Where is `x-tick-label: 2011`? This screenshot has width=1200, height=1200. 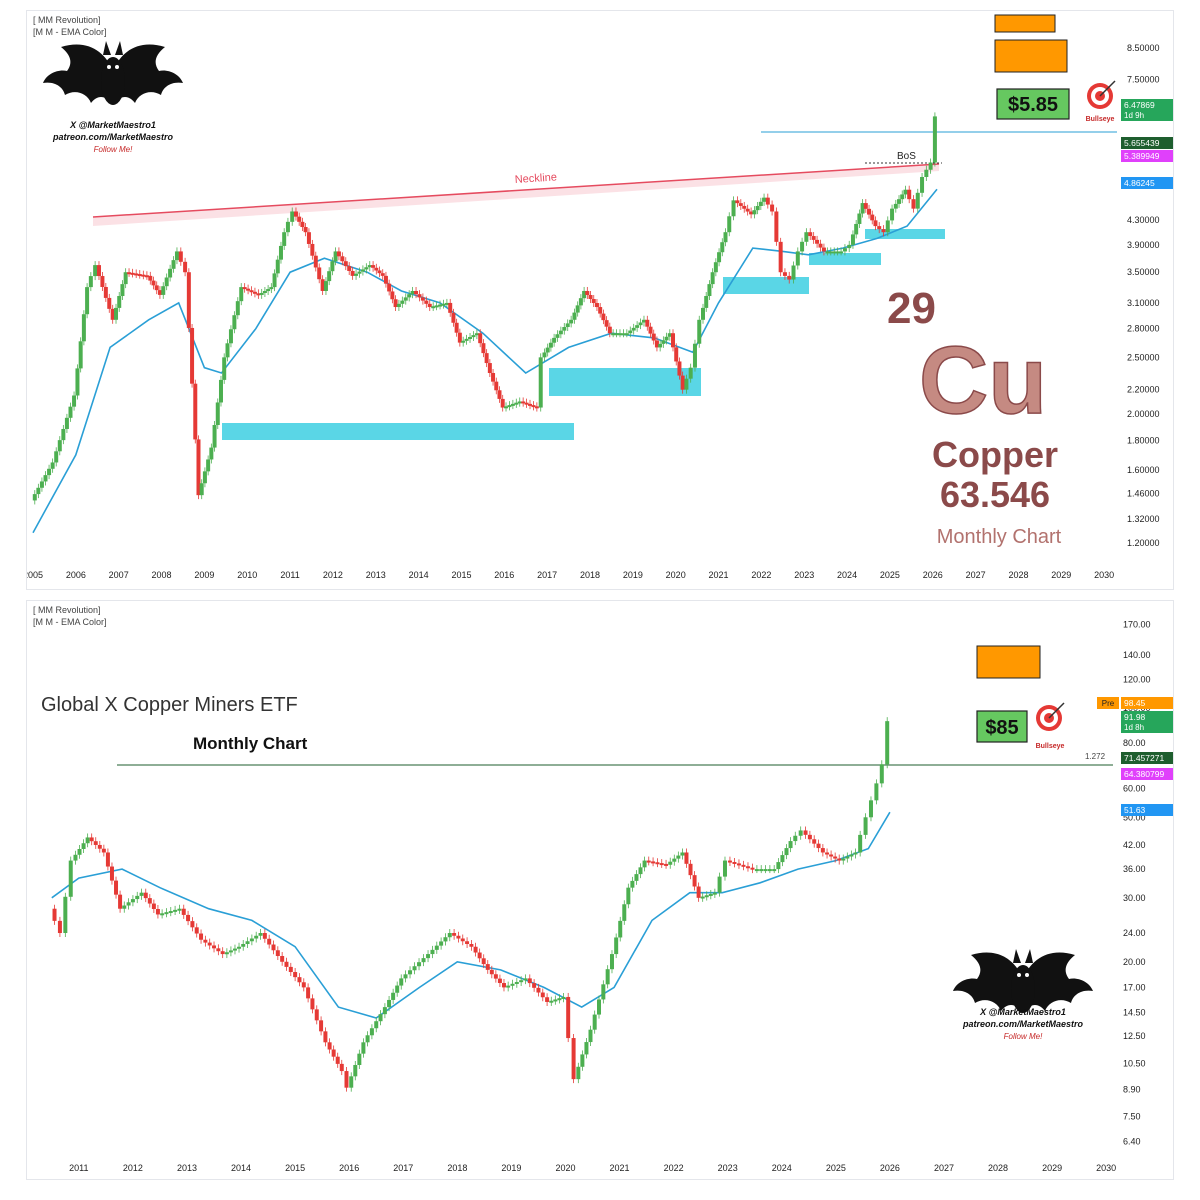
x-tick-label: 2011 is located at coordinates (289, 575).